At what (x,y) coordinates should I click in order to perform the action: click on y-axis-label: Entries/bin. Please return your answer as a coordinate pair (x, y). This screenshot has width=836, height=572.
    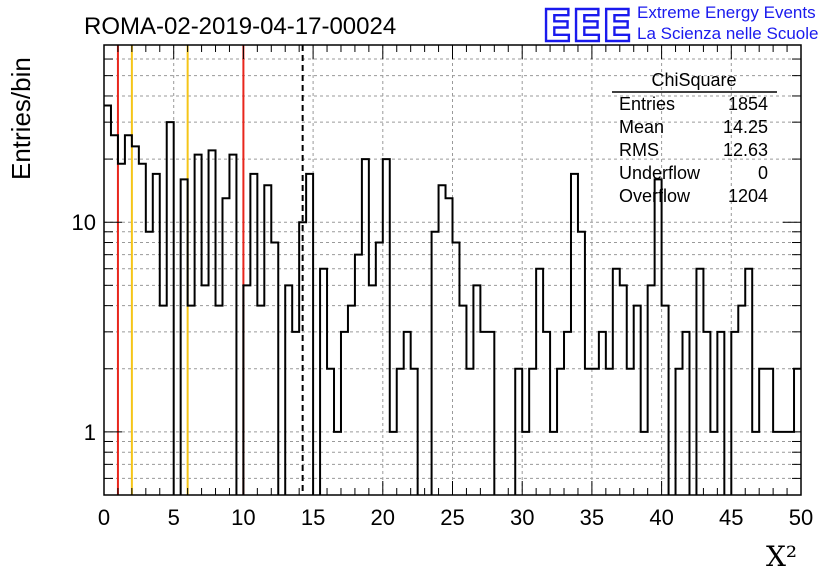
    Looking at the image, I should click on (21, 118).